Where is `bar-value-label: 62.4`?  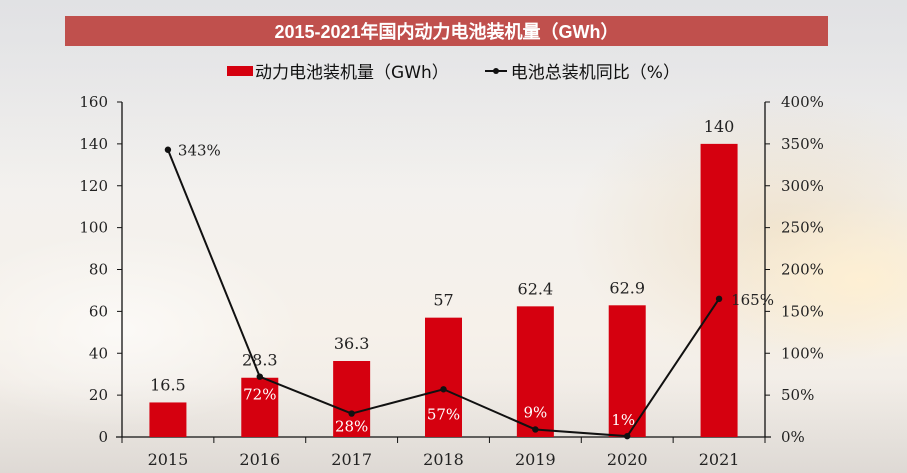 bar-value-label: 62.4 is located at coordinates (536, 288).